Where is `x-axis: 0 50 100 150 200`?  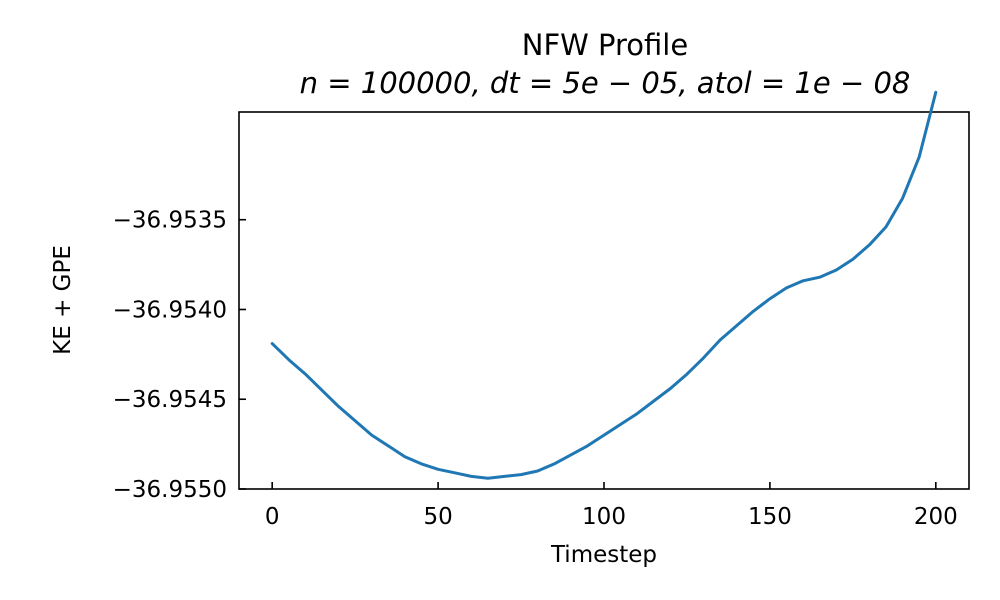
x-axis: 0 50 100 150 200 is located at coordinates (611, 506).